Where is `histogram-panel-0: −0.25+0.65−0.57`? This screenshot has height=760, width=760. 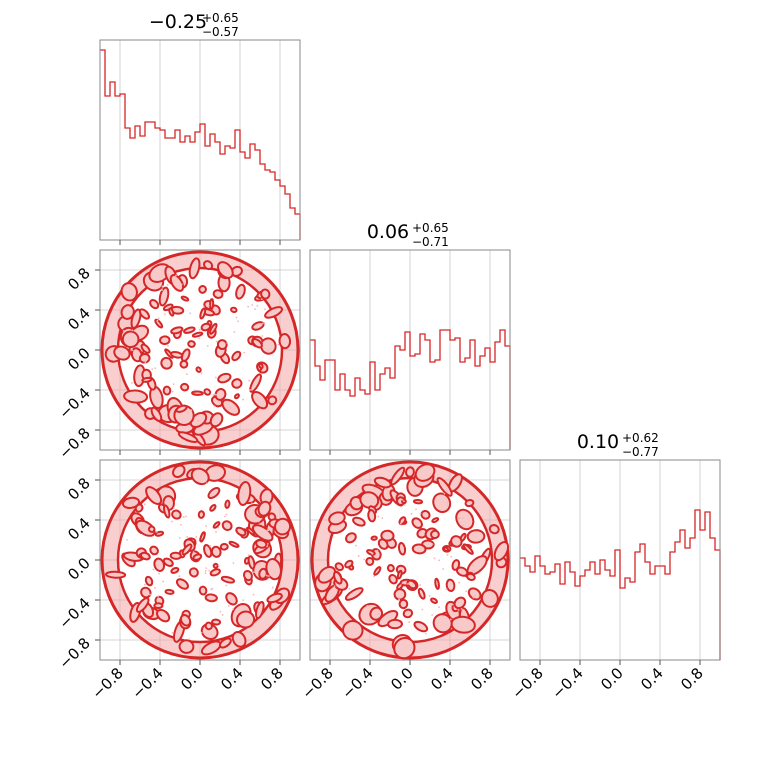 histogram-panel-0: −0.25+0.65−0.57 is located at coordinates (200, 128).